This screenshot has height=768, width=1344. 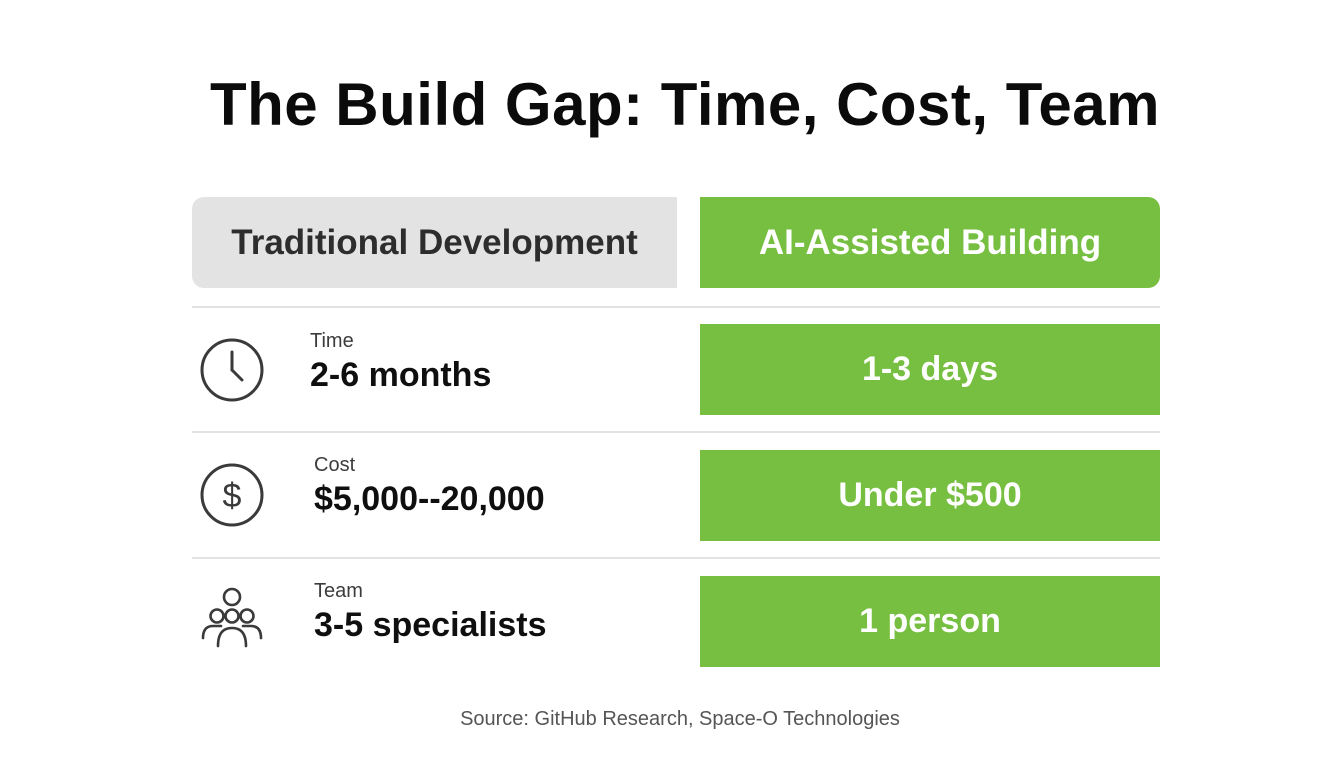 I want to click on header-traditional: Traditional Development, so click(x=434, y=242).